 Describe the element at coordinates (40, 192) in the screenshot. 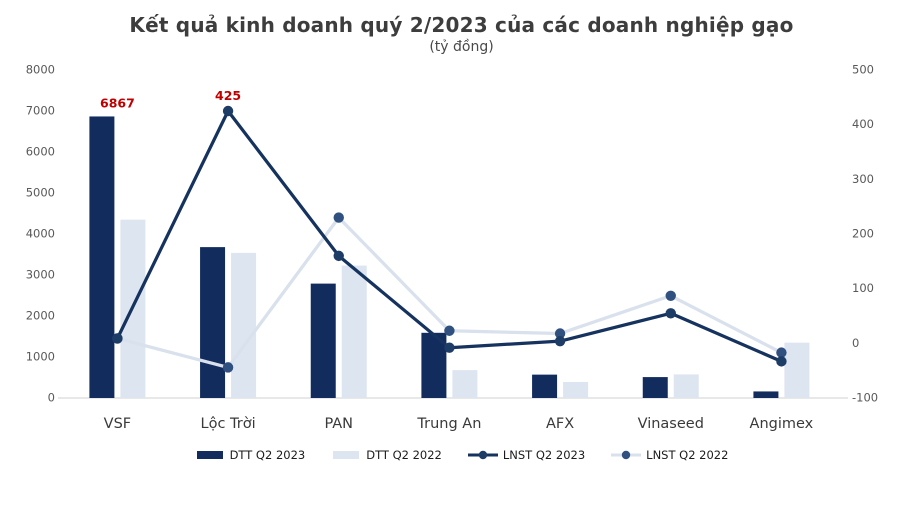

I see `left-axis-tick-label: 5000` at that location.